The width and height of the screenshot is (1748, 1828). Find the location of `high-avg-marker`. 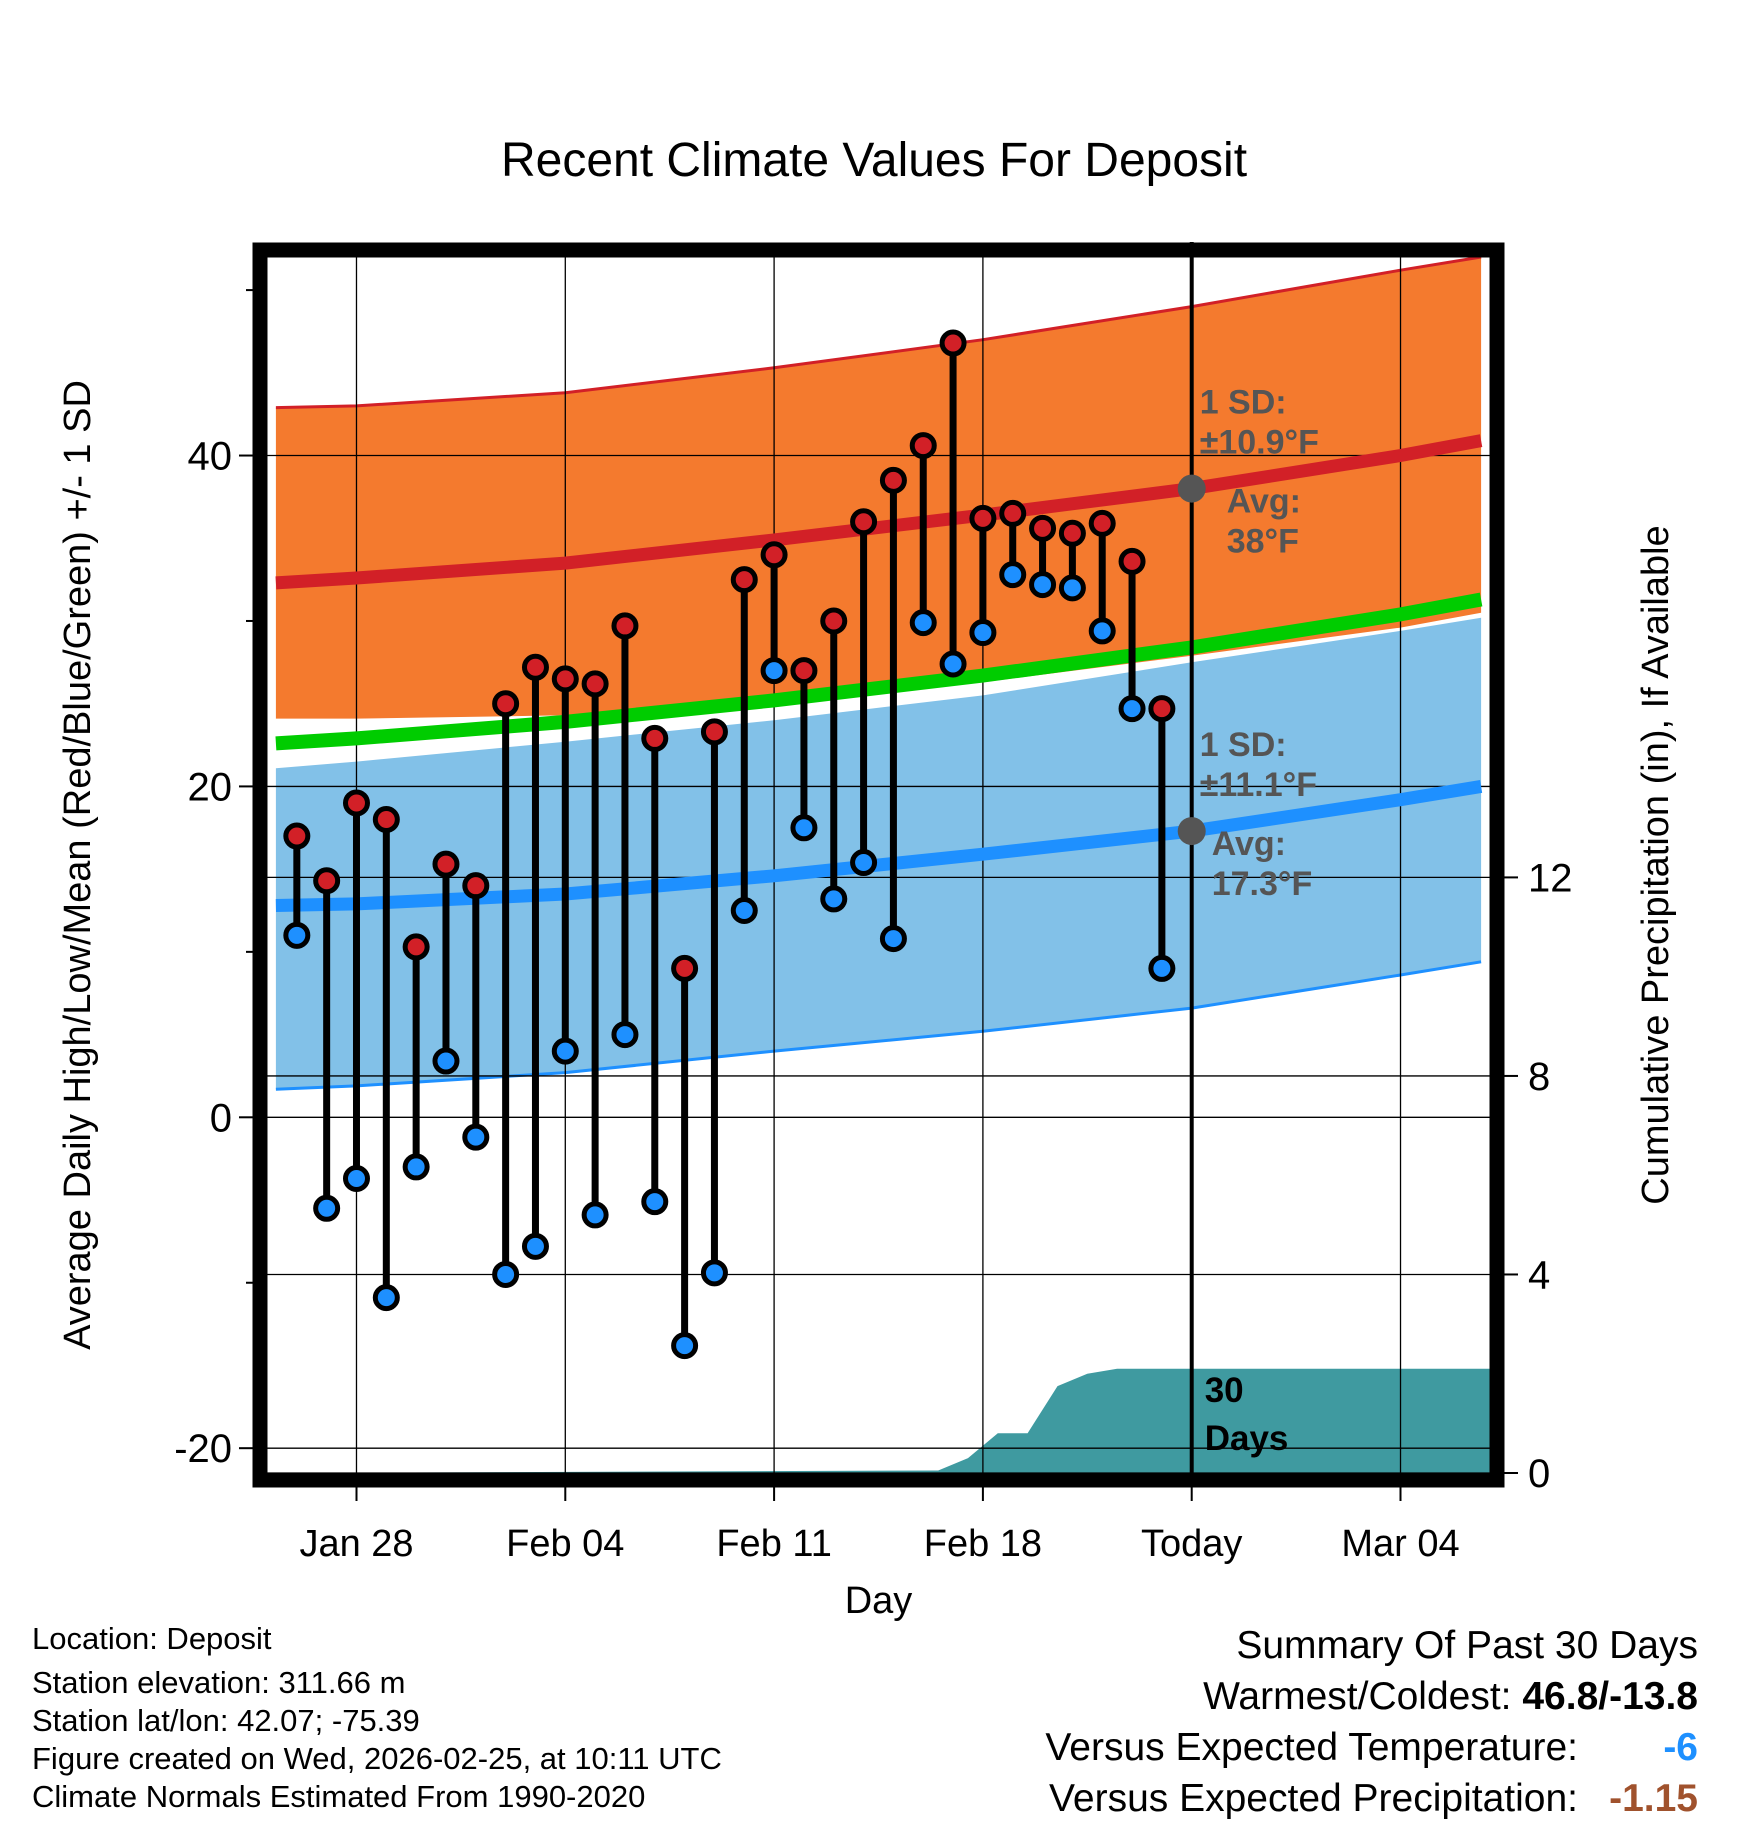

high-avg-marker is located at coordinates (1191, 488).